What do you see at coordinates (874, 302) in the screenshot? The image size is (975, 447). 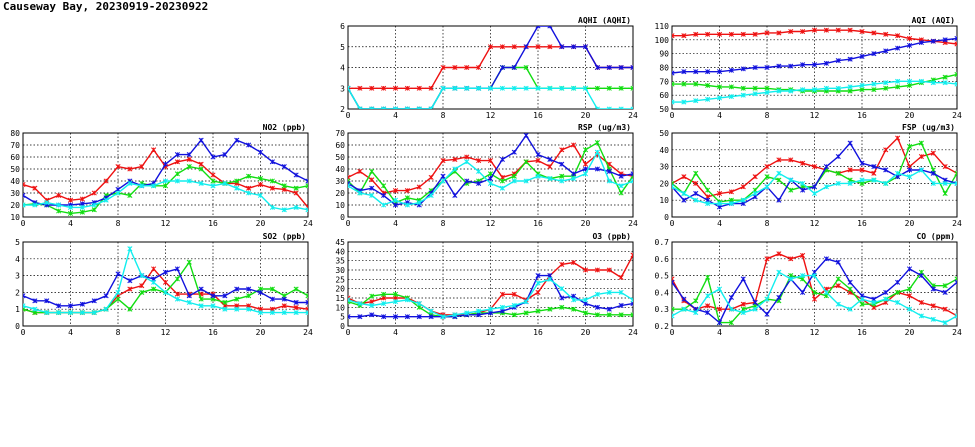 I see `co-data-point-cyan` at bounding box center [874, 302].